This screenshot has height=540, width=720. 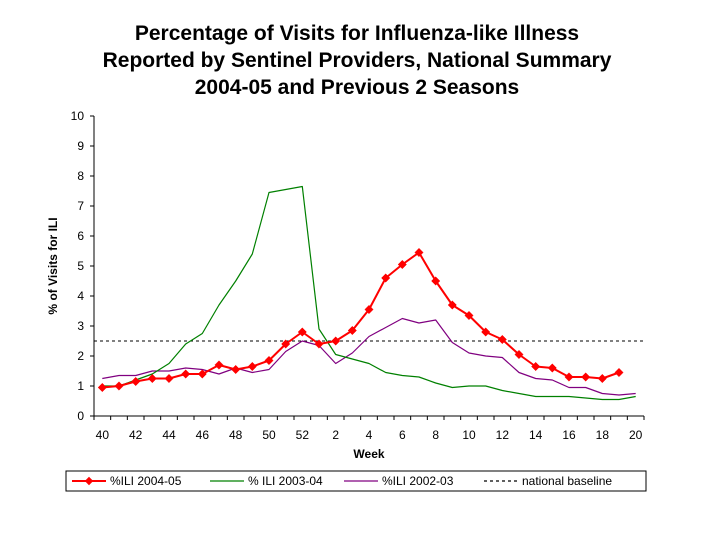 What do you see at coordinates (503, 435) in the screenshot?
I see `x-tick-label: 12` at bounding box center [503, 435].